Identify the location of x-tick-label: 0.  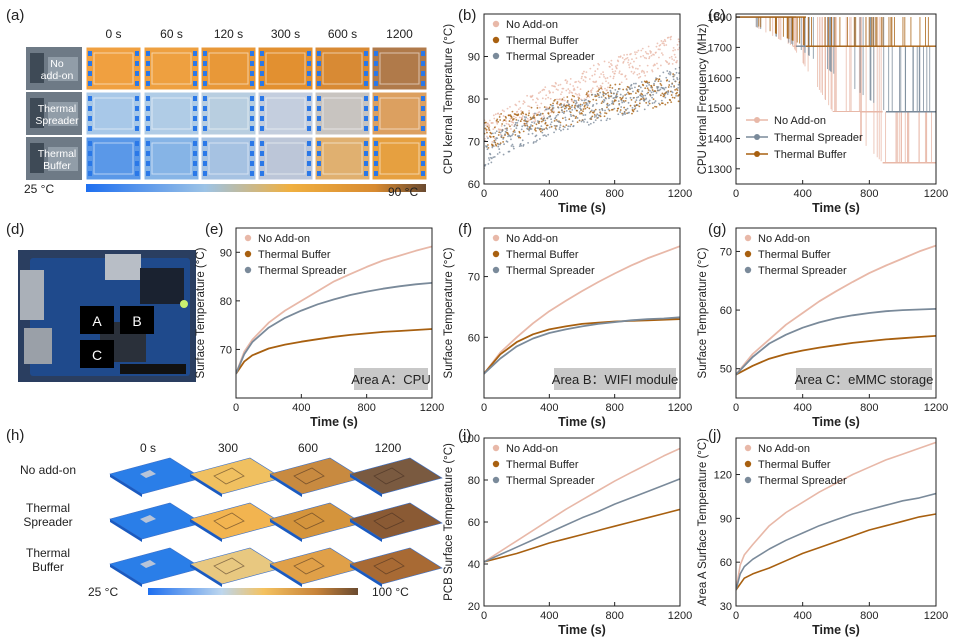
(484, 194).